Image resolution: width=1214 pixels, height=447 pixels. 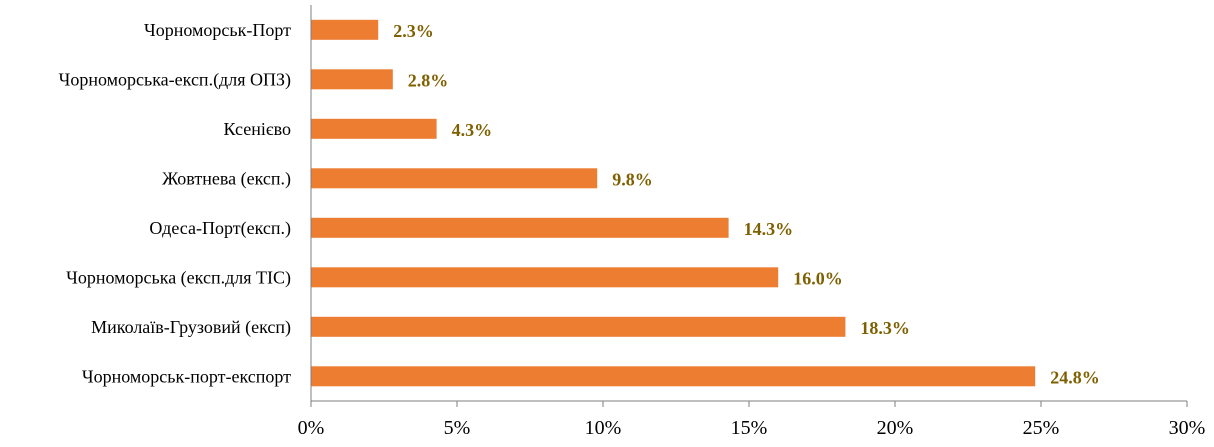 What do you see at coordinates (885, 328) in the screenshot?
I see `data-label: 18.3%` at bounding box center [885, 328].